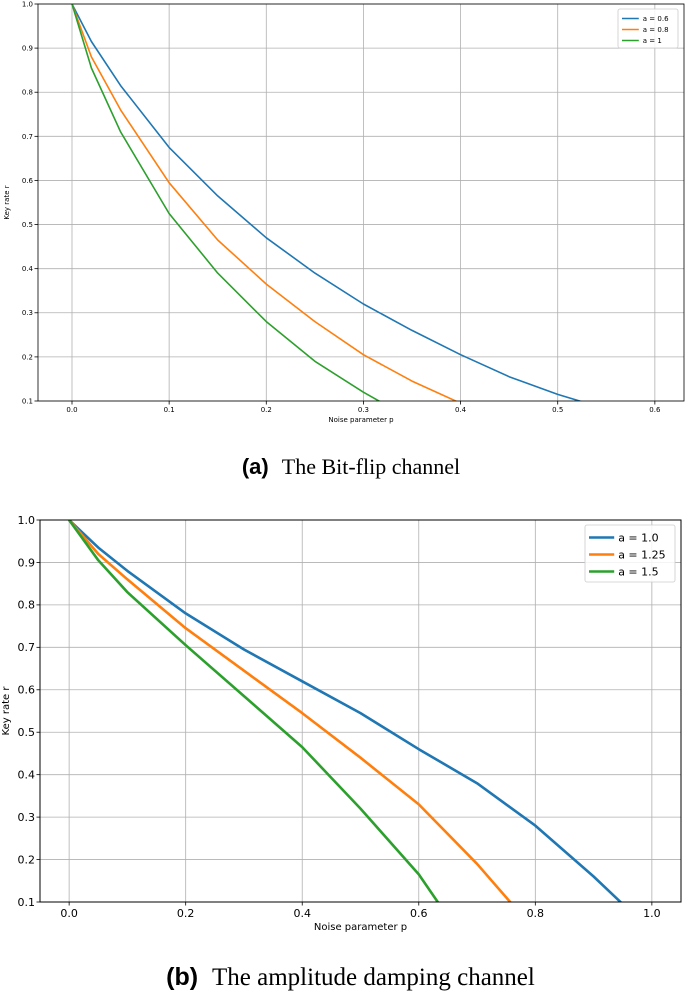  I want to click on legend-label: a = 1.5, so click(638, 571).